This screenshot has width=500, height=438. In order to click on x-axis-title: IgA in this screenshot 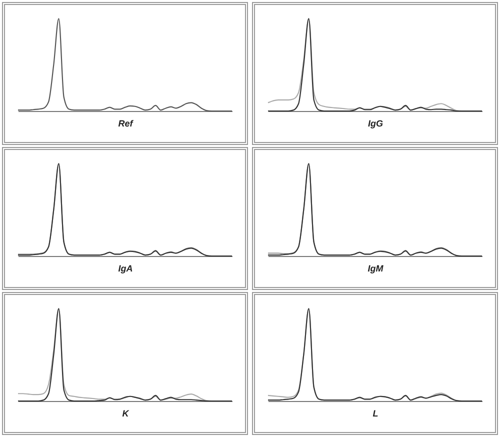, I will do `click(125, 269)`.